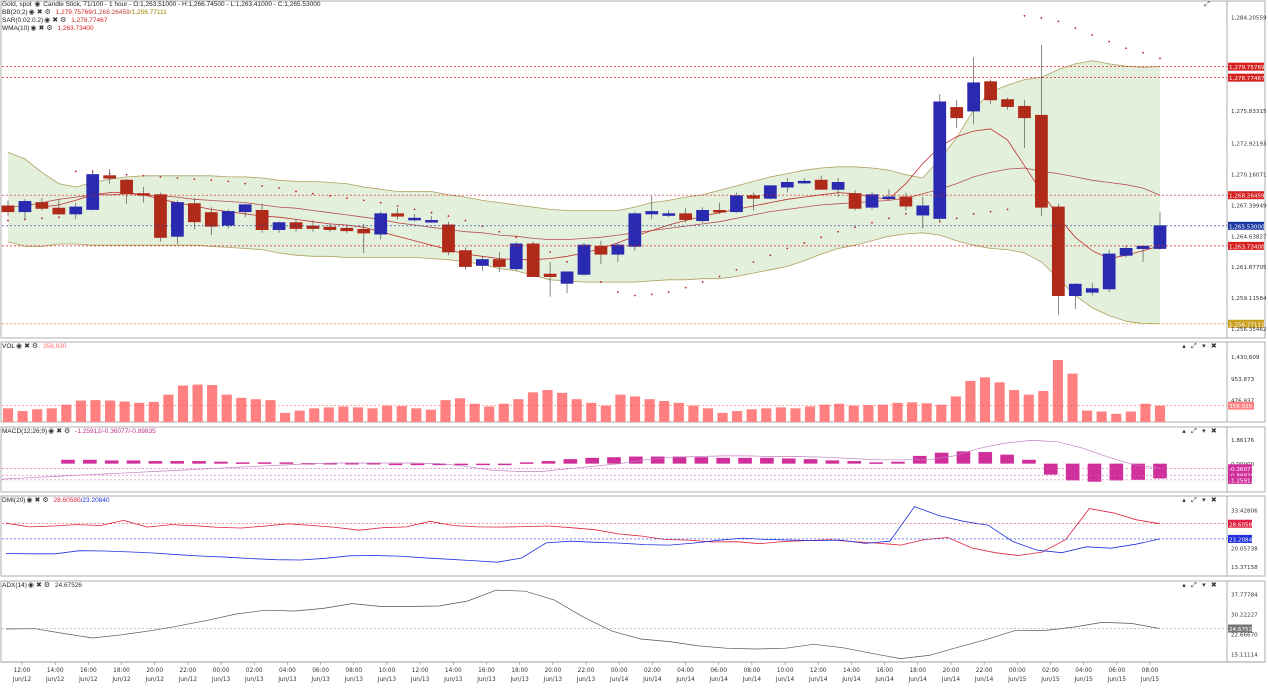 The width and height of the screenshot is (1268, 688). I want to click on time-tick-label: 10:00, so click(387, 671).